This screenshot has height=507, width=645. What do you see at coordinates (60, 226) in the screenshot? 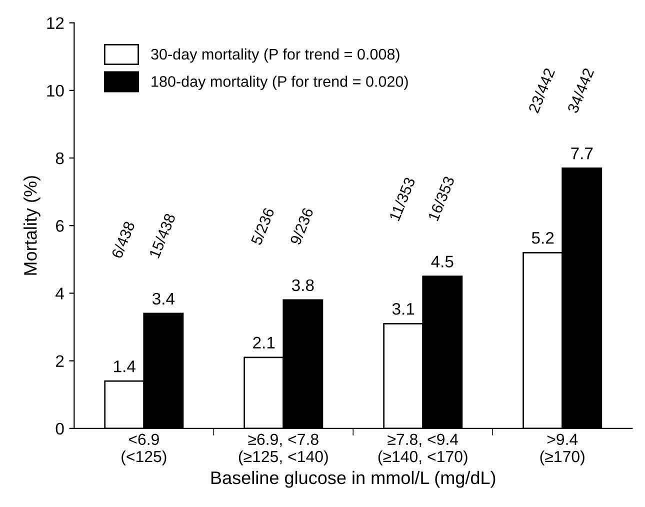
I see `y-tick-label: 6` at bounding box center [60, 226].